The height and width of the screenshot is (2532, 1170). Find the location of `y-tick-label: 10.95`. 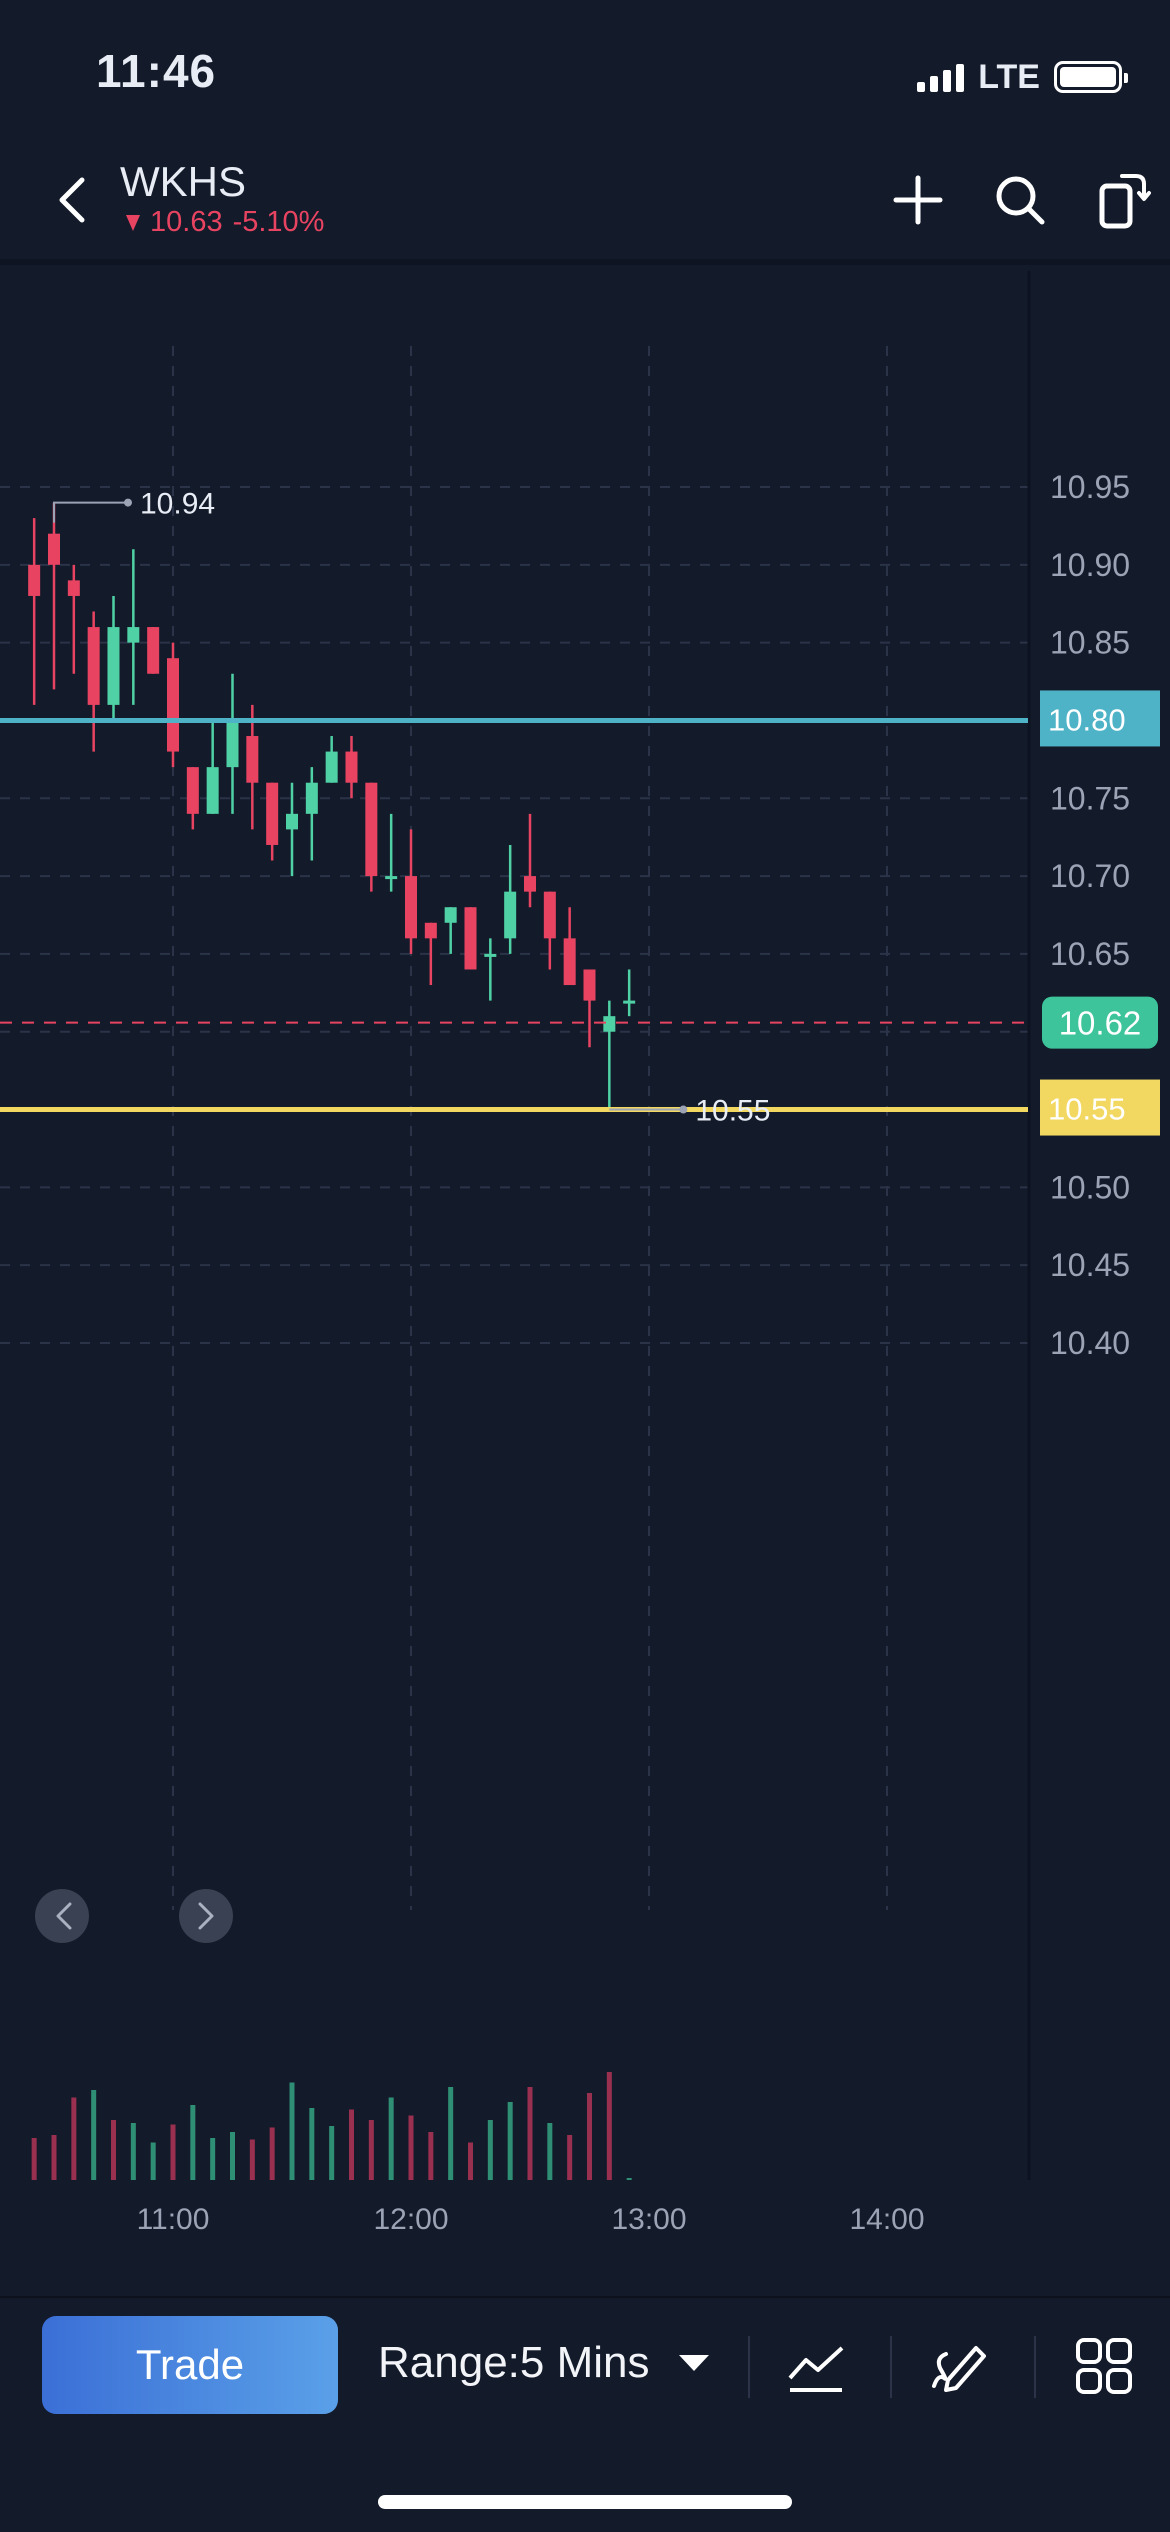

y-tick-label: 10.95 is located at coordinates (1090, 487).